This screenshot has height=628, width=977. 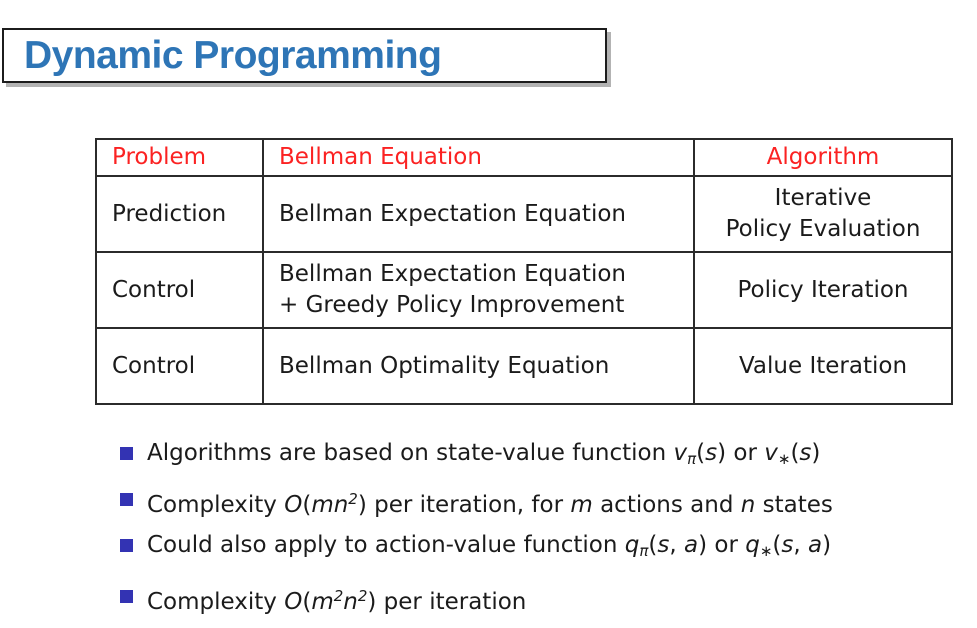 I want to click on cell-equation: Bellman Expectation Equation, so click(x=478, y=214).